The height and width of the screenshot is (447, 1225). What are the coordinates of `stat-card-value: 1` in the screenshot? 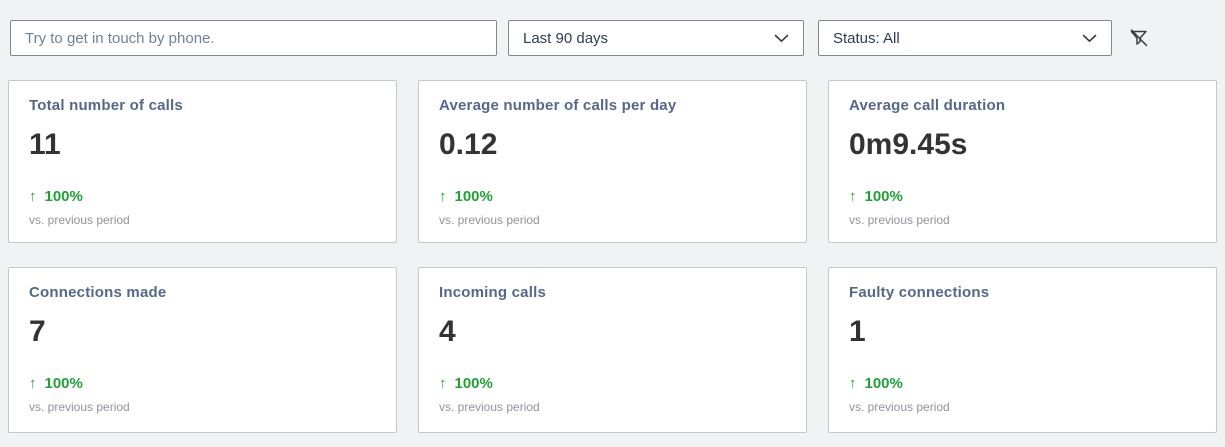 It's located at (857, 331).